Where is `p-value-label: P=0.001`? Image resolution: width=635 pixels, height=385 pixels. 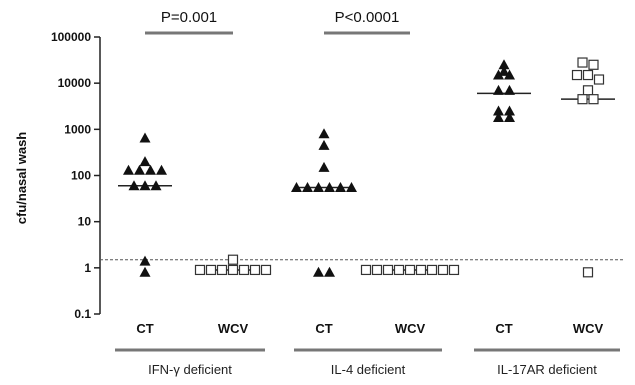 p-value-label: P=0.001 is located at coordinates (189, 17).